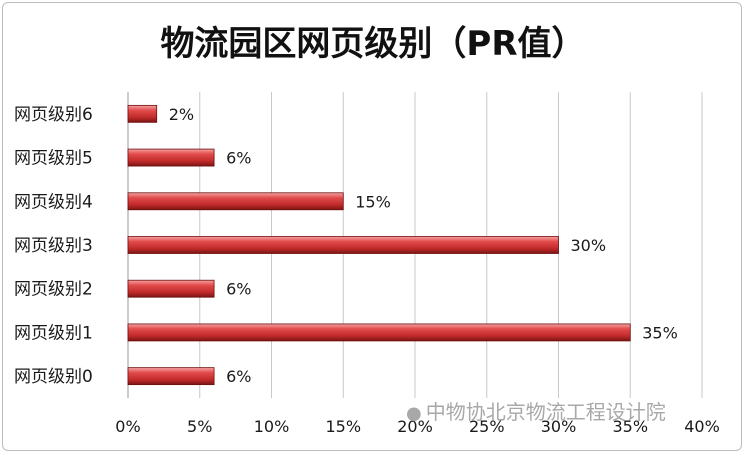  What do you see at coordinates (53, 115) in the screenshot?
I see `category-label: 网页级别6` at bounding box center [53, 115].